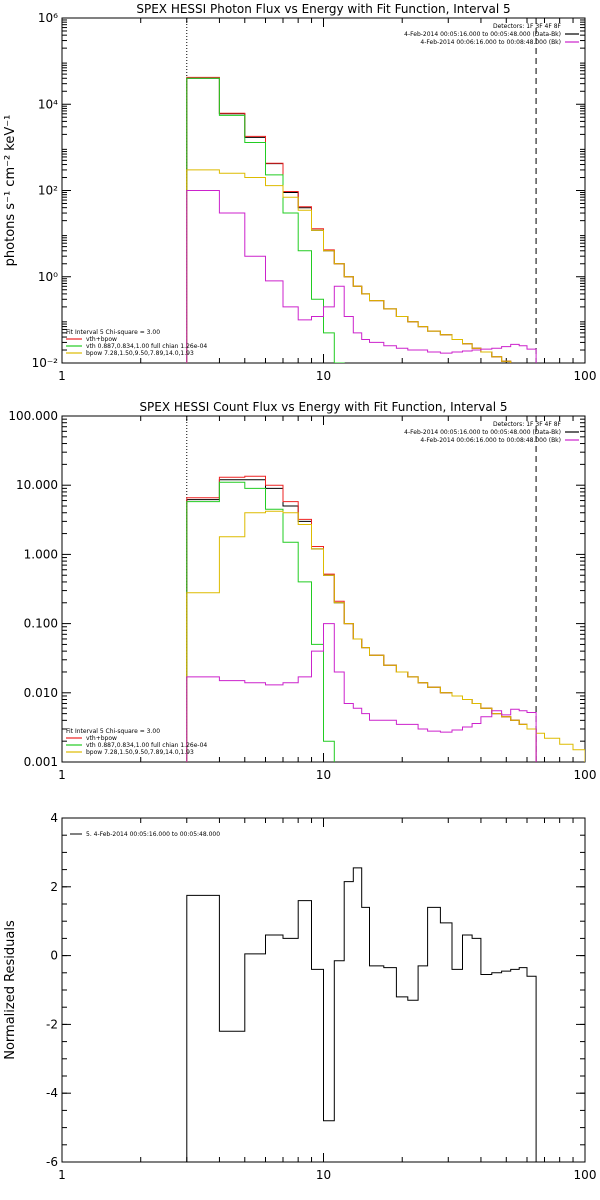  I want to click on y-tick-label: 10⁻², so click(45, 363).